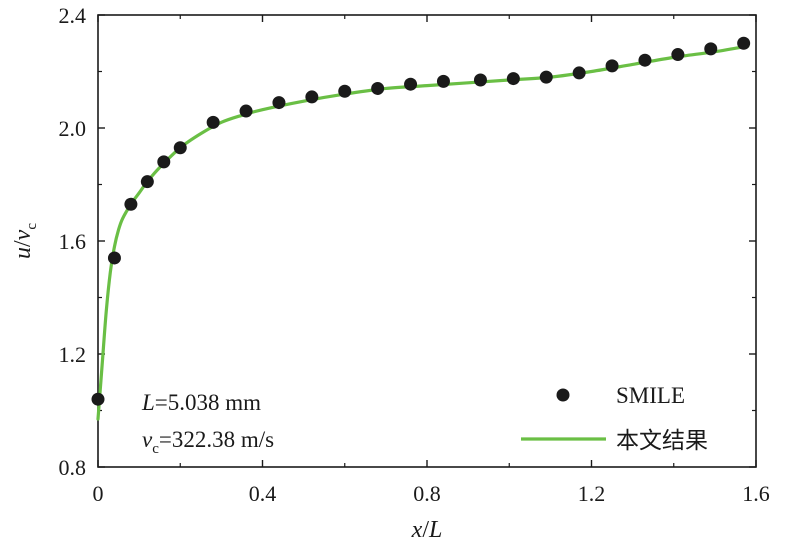  I want to click on x-tick-label: 0, so click(98, 493).